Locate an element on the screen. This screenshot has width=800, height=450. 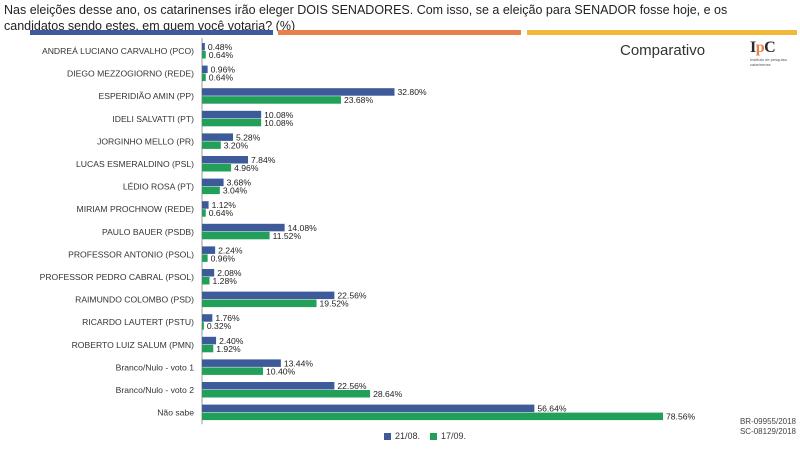
ipc-logo: IpC Instituto de pesquisa catarinense is located at coordinates (770, 56).